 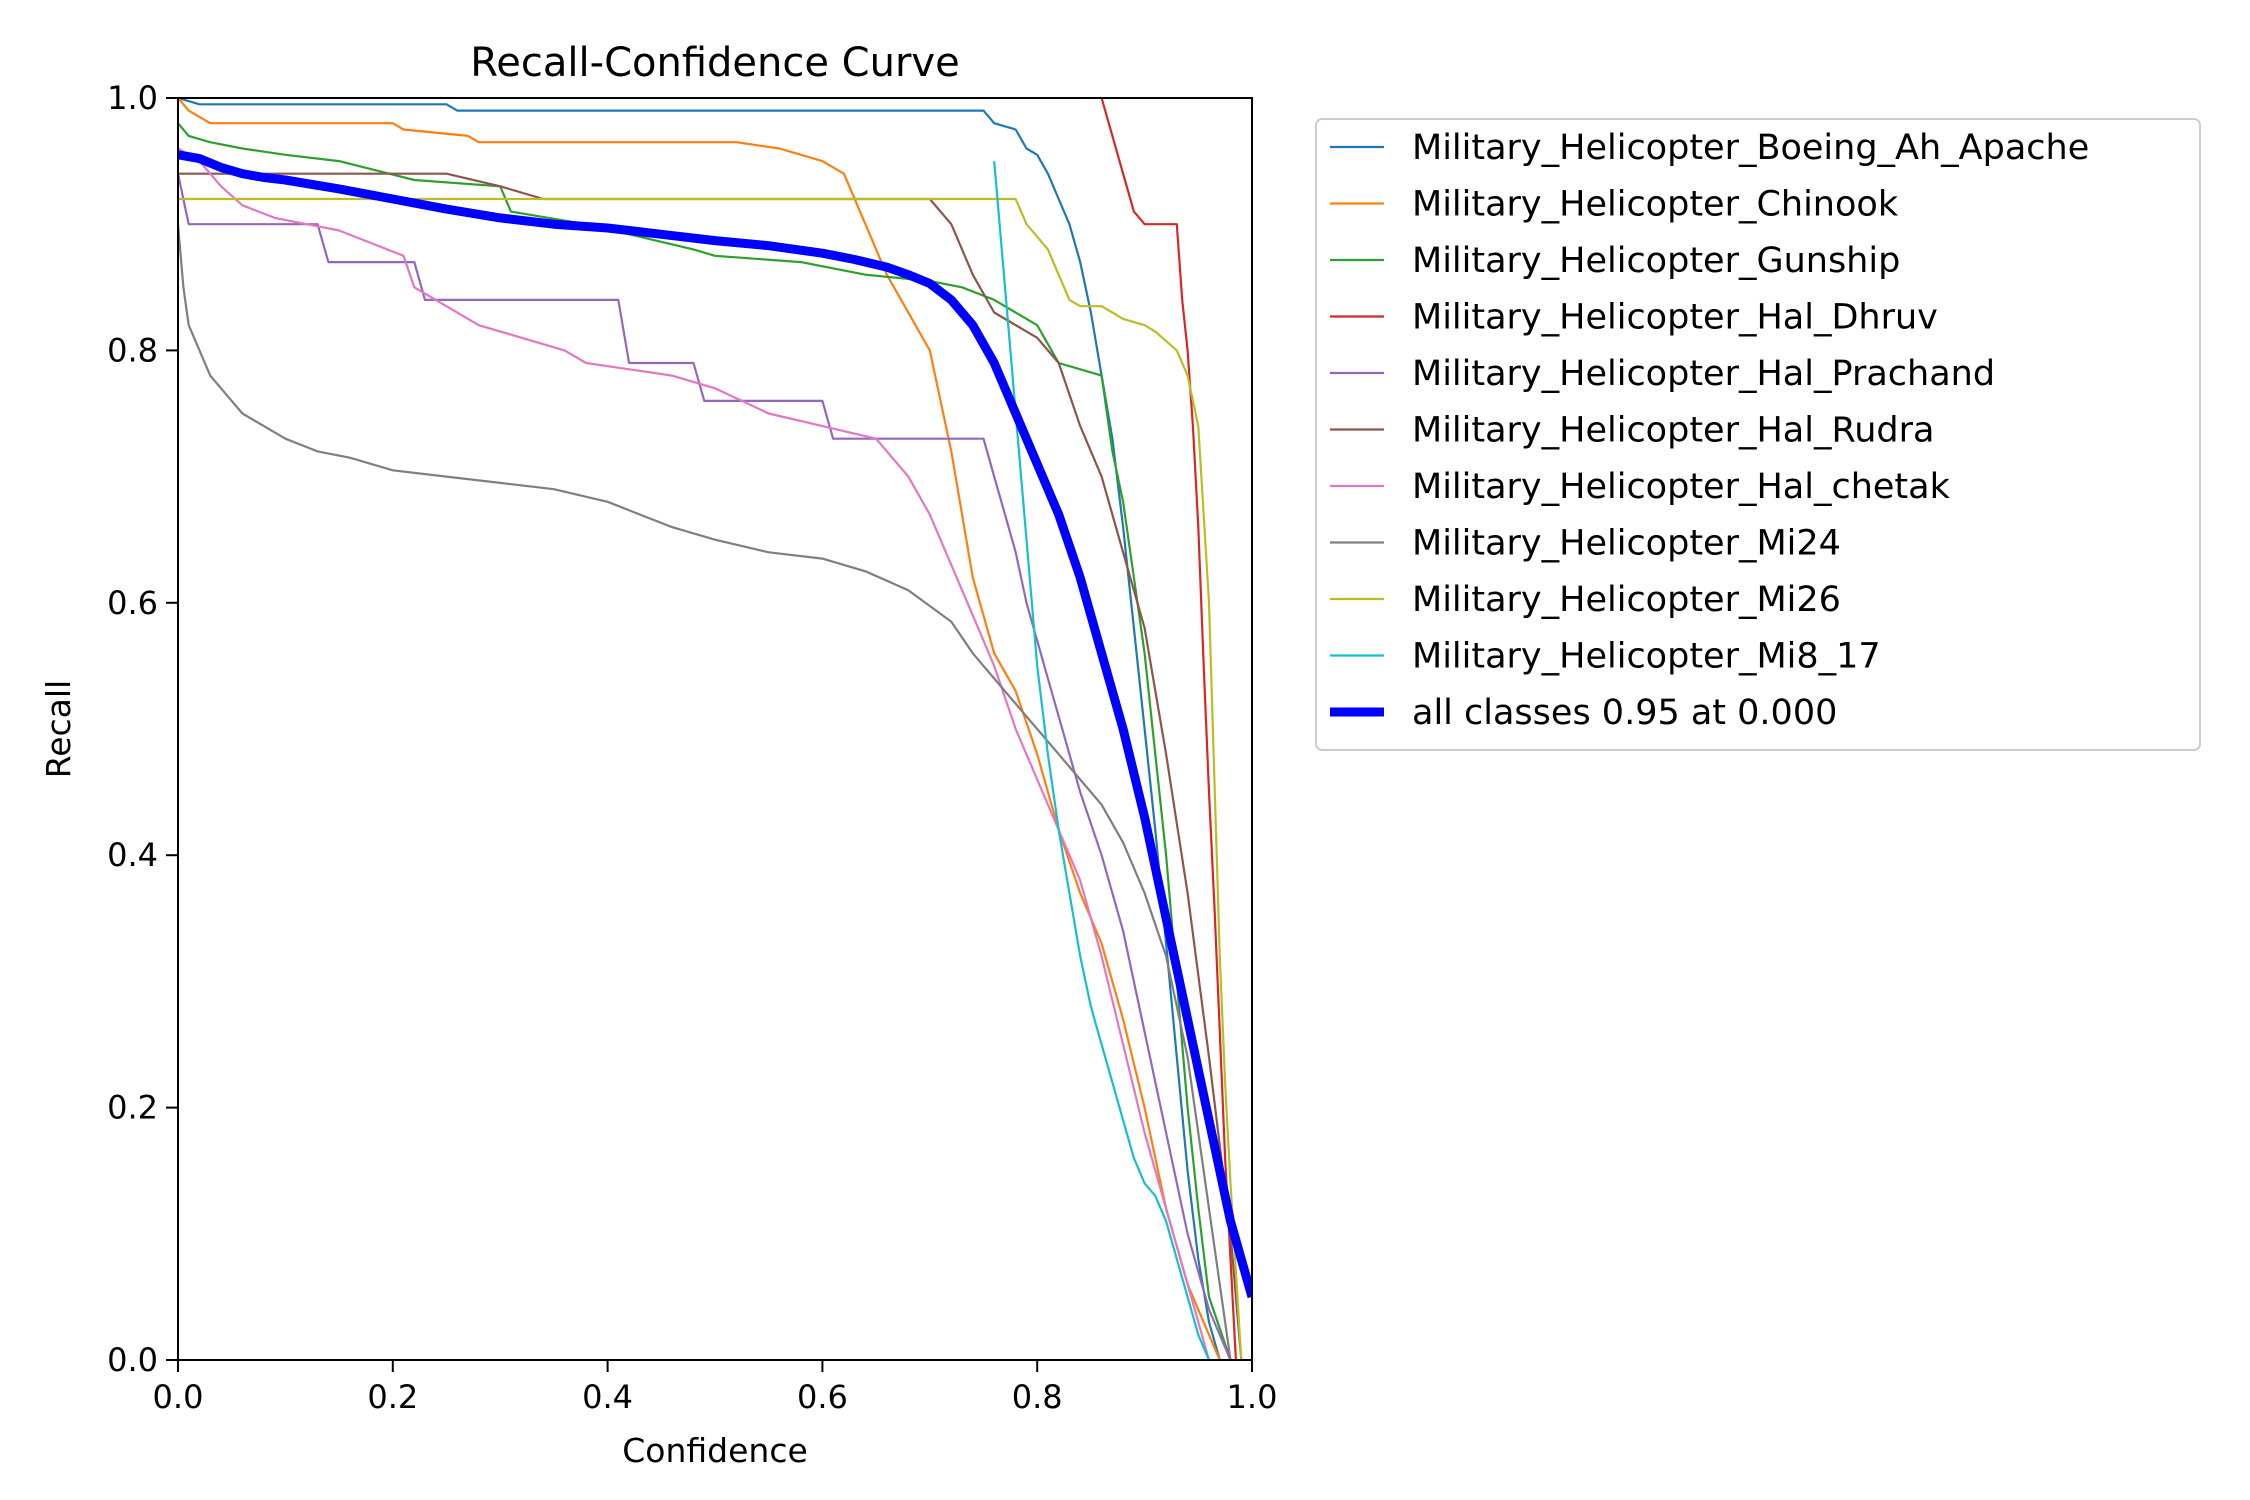 What do you see at coordinates (58, 729) in the screenshot?
I see `y-axis-label: Recall` at bounding box center [58, 729].